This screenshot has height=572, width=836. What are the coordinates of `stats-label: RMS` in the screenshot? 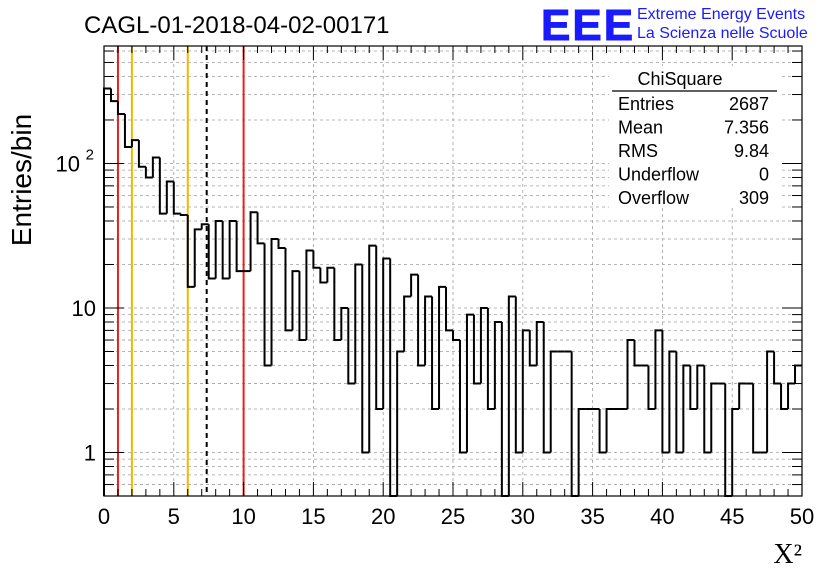 It's located at (638, 151).